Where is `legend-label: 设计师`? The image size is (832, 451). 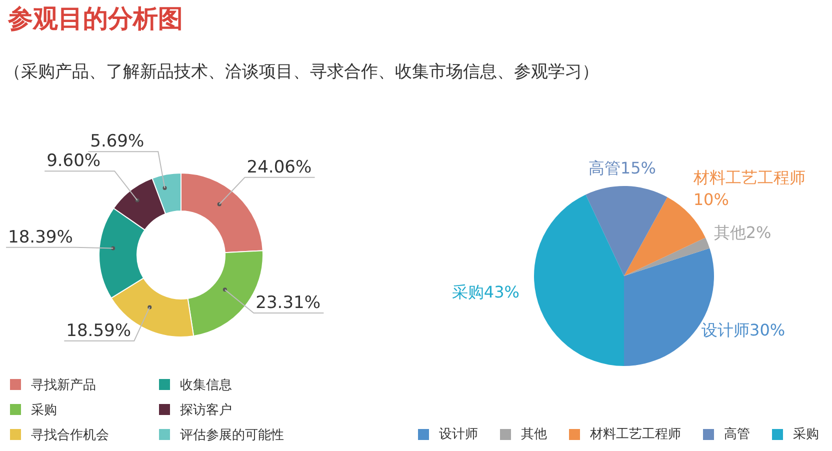 legend-label: 设计师 is located at coordinates (458, 434).